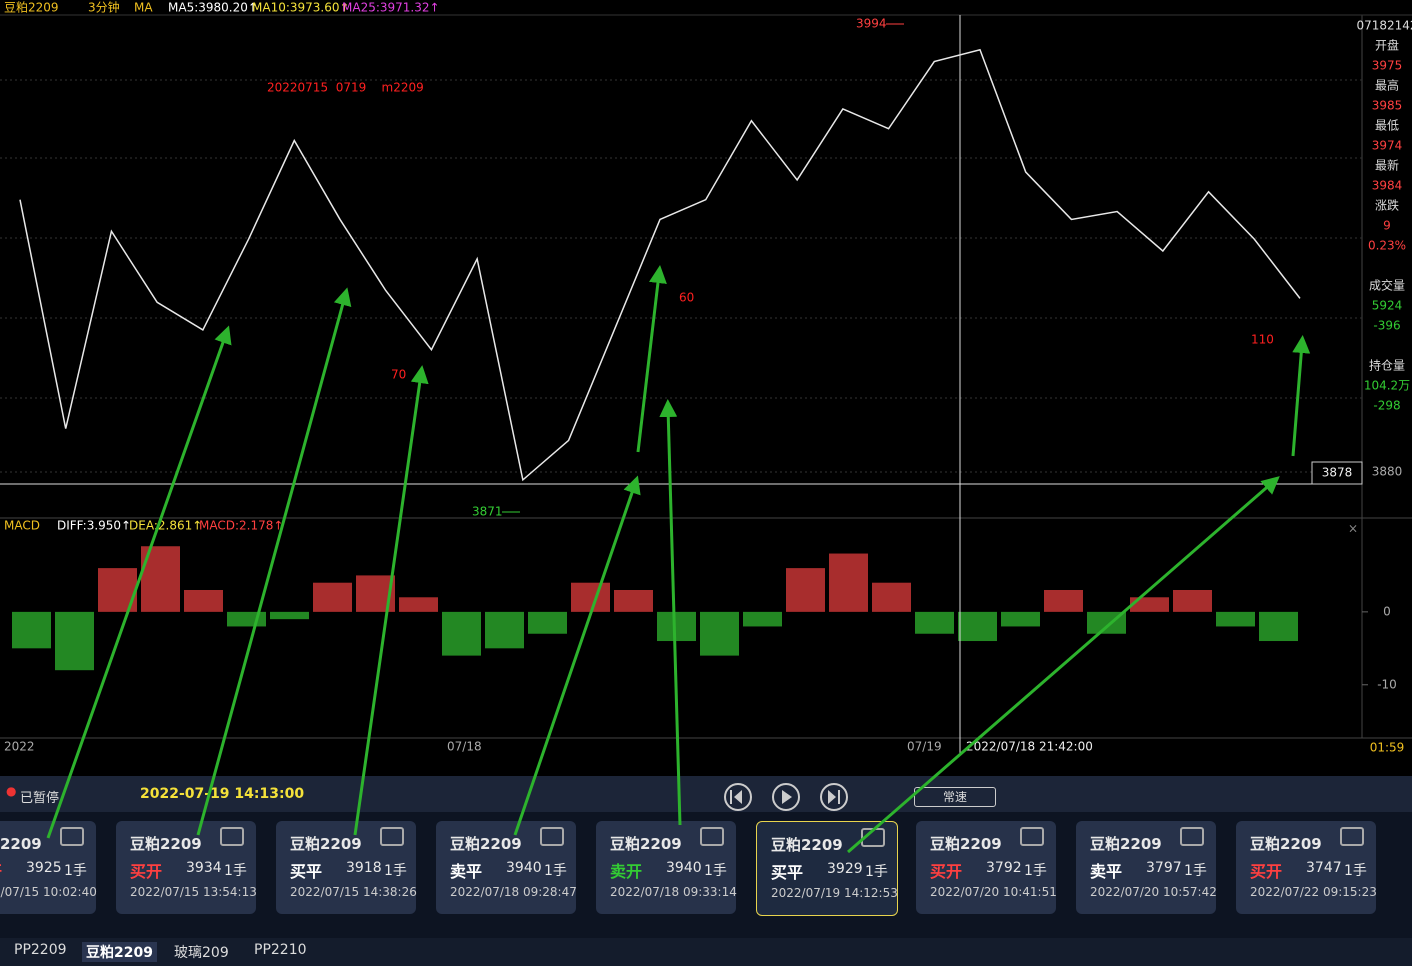 This screenshot has width=1412, height=966. I want to click on header-item: 3分钟, so click(104, 7).